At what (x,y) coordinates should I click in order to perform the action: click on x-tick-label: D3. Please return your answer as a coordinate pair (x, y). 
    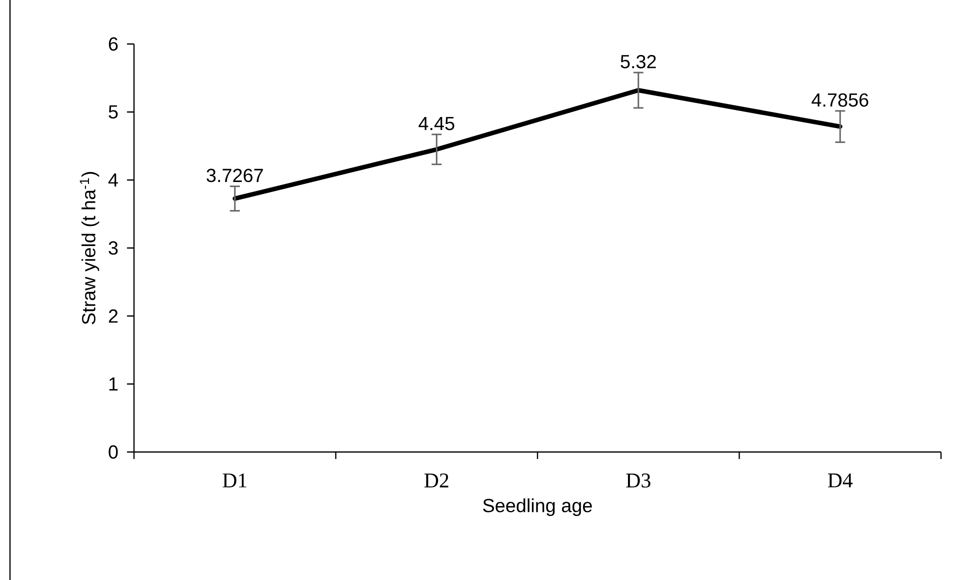
    Looking at the image, I should click on (638, 480).